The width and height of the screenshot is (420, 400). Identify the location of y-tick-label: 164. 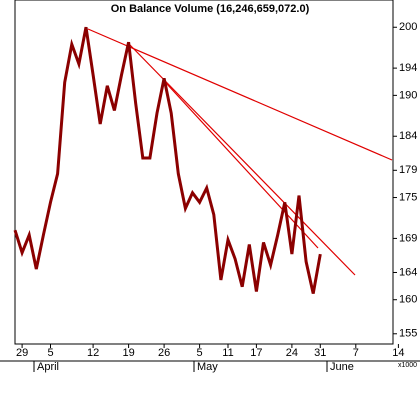
(408, 272).